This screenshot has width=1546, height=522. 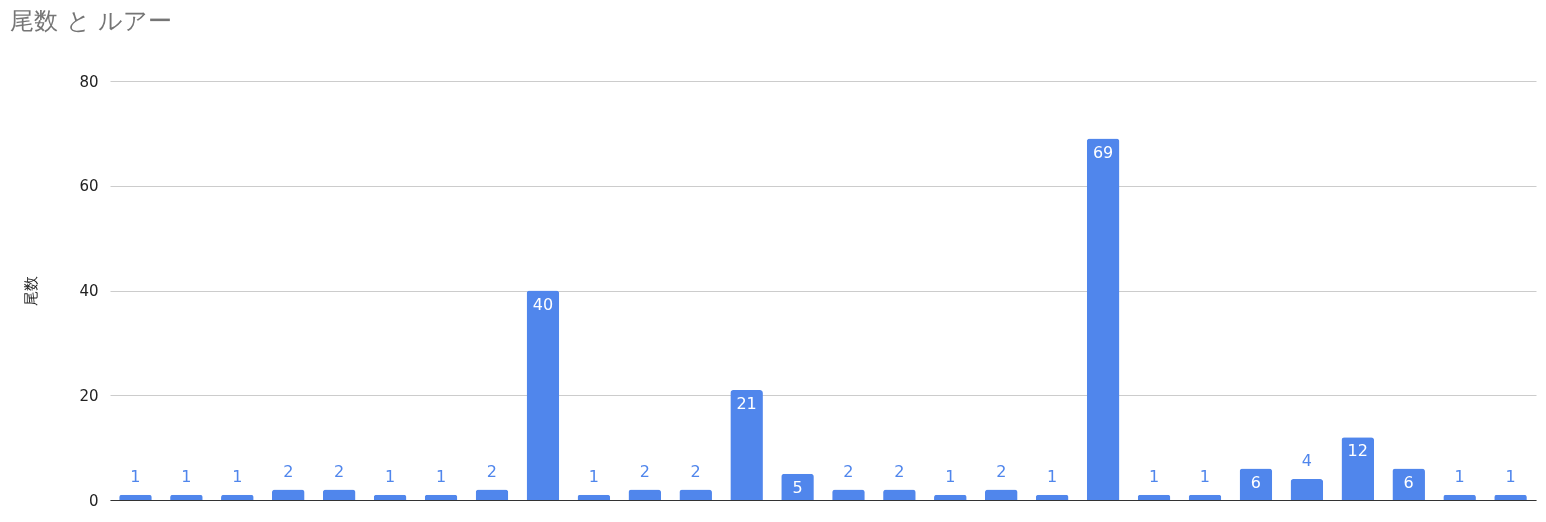 I want to click on y-tick-label: 80, so click(x=89, y=81).